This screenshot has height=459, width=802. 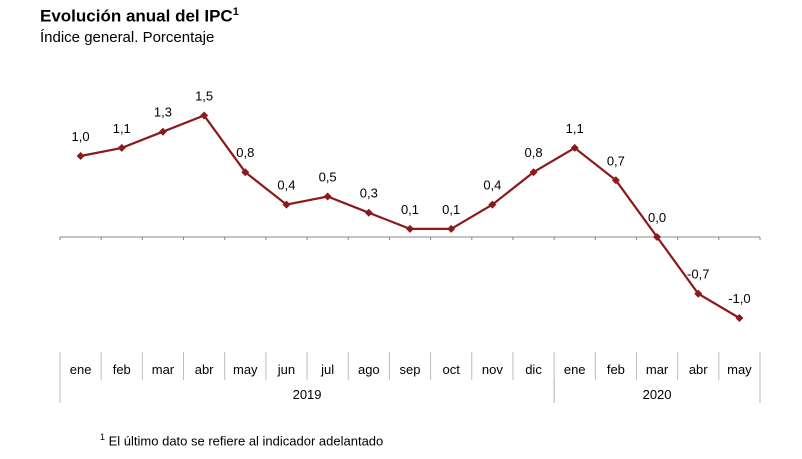 What do you see at coordinates (127, 37) in the screenshot?
I see `chart-subtitle: Índice general. Porcentaje` at bounding box center [127, 37].